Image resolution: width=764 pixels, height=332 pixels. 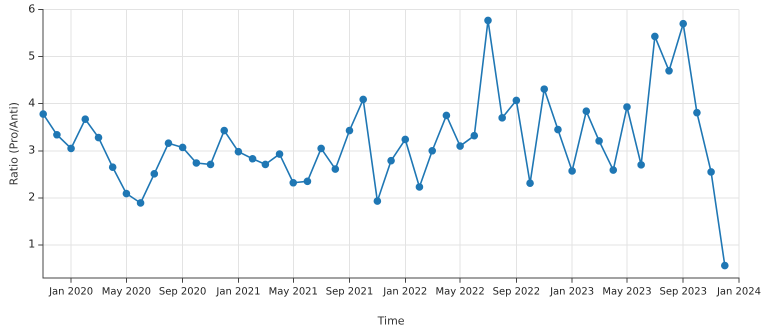 What do you see at coordinates (32, 56) in the screenshot?
I see `y-tick-label: 5` at bounding box center [32, 56].